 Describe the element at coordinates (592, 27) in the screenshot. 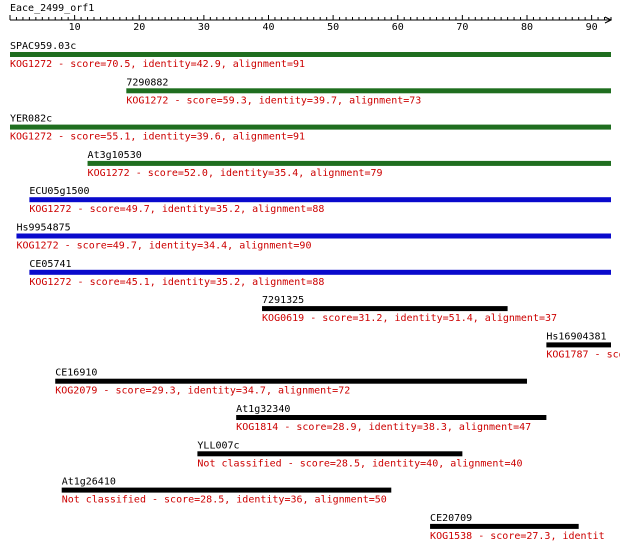

I see `tick-label: 90` at that location.